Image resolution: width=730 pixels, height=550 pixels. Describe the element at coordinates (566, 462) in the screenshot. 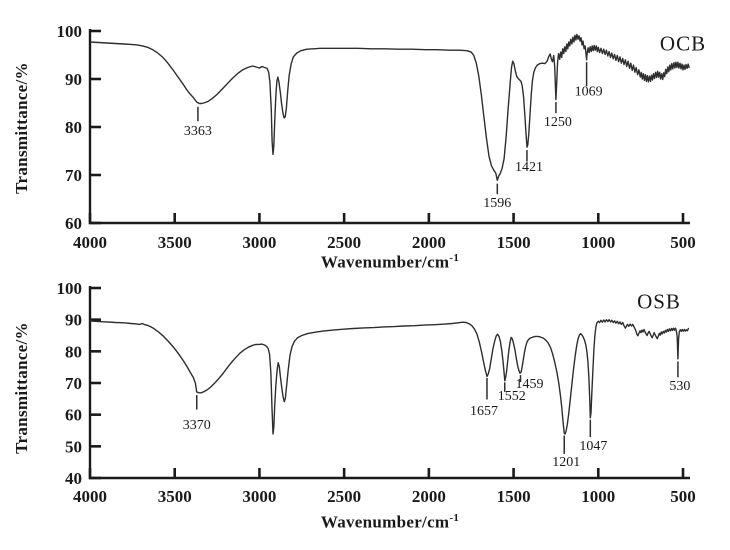

I see `peak-label-1201: 1201` at that location.